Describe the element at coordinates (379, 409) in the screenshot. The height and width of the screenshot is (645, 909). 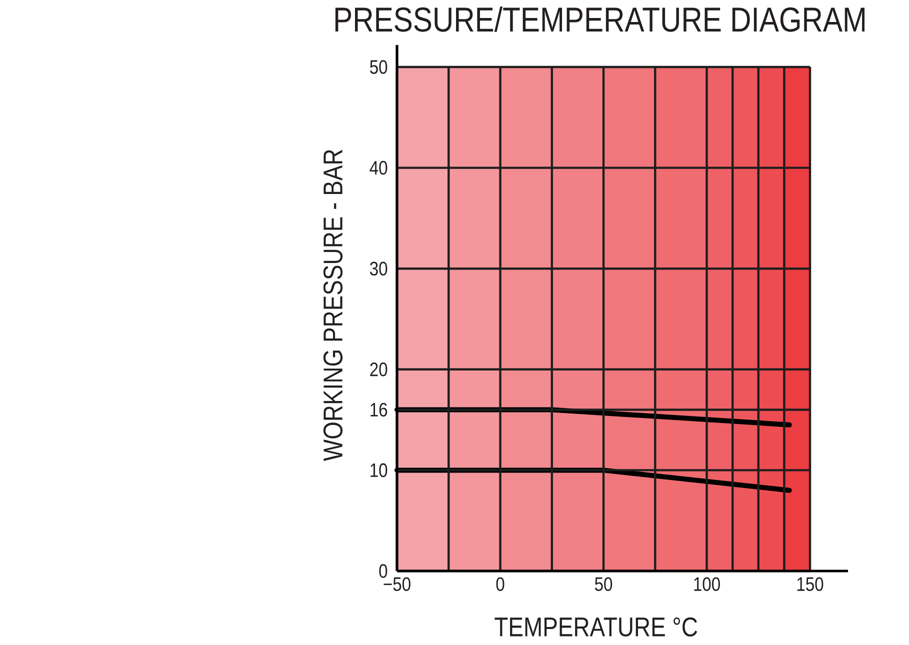
I see `y-tick-label: 16` at that location.